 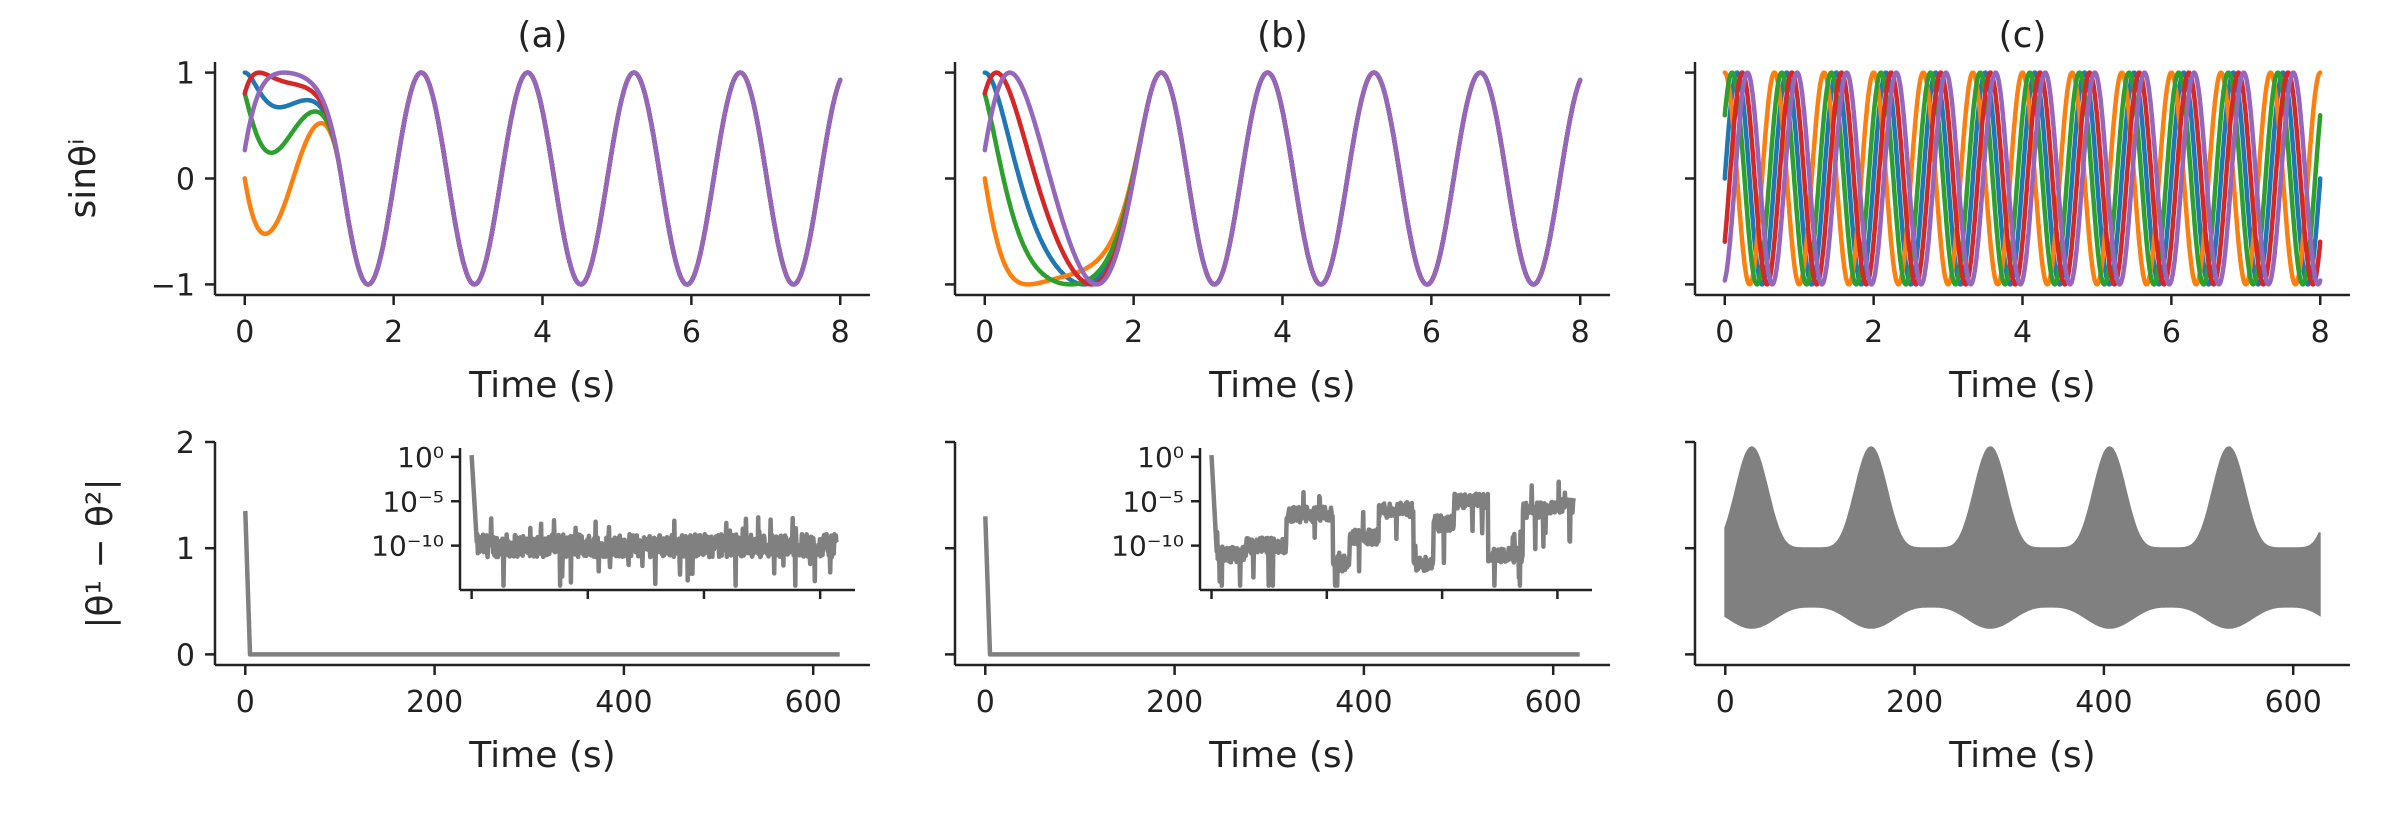 What do you see at coordinates (173, 285) in the screenshot?
I see `y-tick-label: −1` at bounding box center [173, 285].